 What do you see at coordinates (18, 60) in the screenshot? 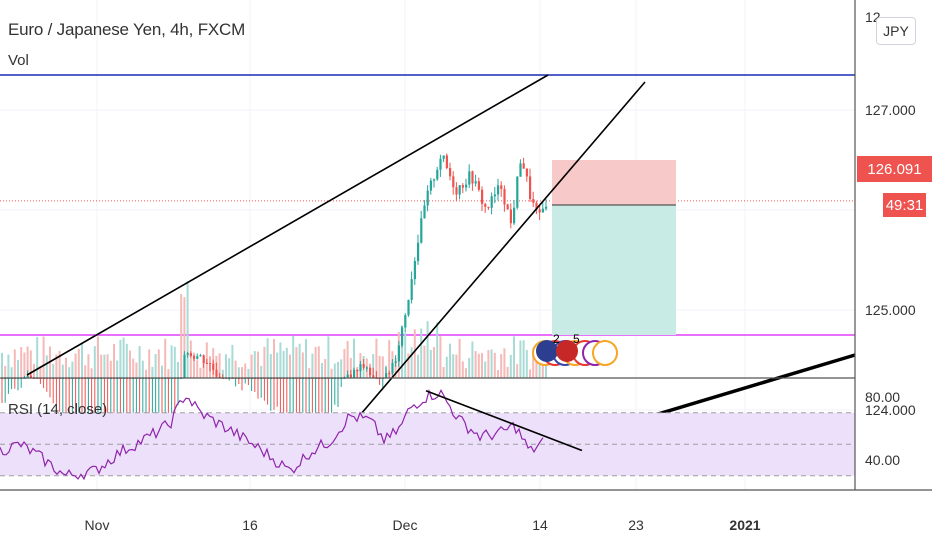
I see `volume-label: Vol` at bounding box center [18, 60].